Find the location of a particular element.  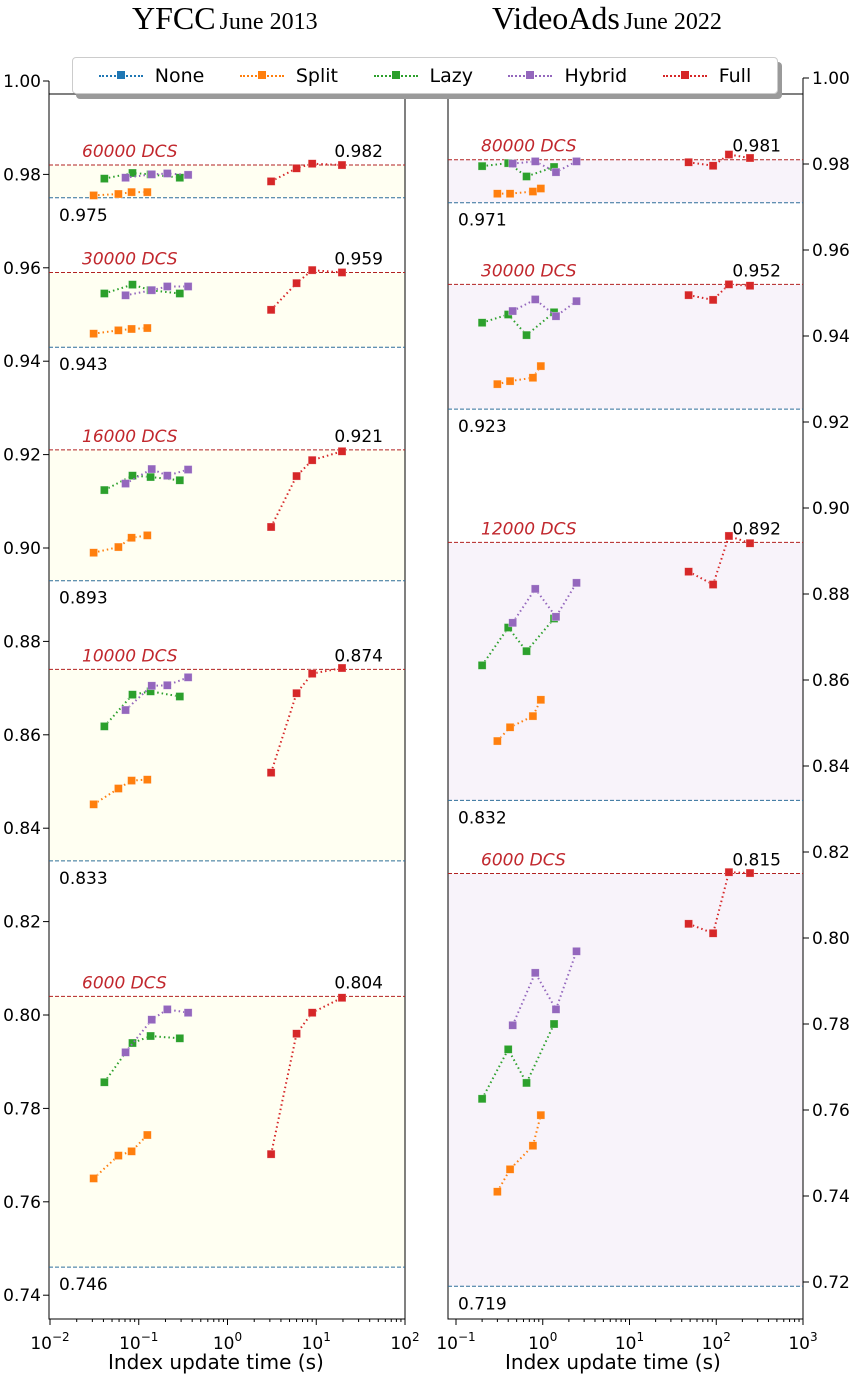

legend-label-lazy: Lazy is located at coordinates (451, 75).